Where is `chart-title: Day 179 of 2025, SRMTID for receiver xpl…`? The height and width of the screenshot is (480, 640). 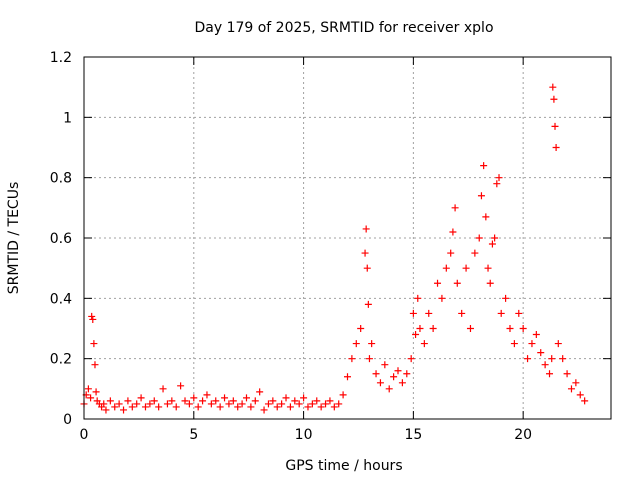 chart-title: Day 179 of 2025, SRMTID for receiver xpl… is located at coordinates (343, 28).